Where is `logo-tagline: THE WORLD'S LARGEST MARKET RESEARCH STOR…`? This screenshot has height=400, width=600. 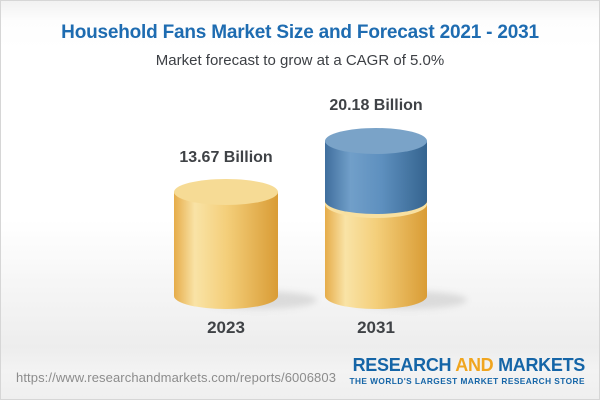 logo-tagline: THE WORLD'S LARGEST MARKET RESEARCH STOR… is located at coordinates (467, 381).